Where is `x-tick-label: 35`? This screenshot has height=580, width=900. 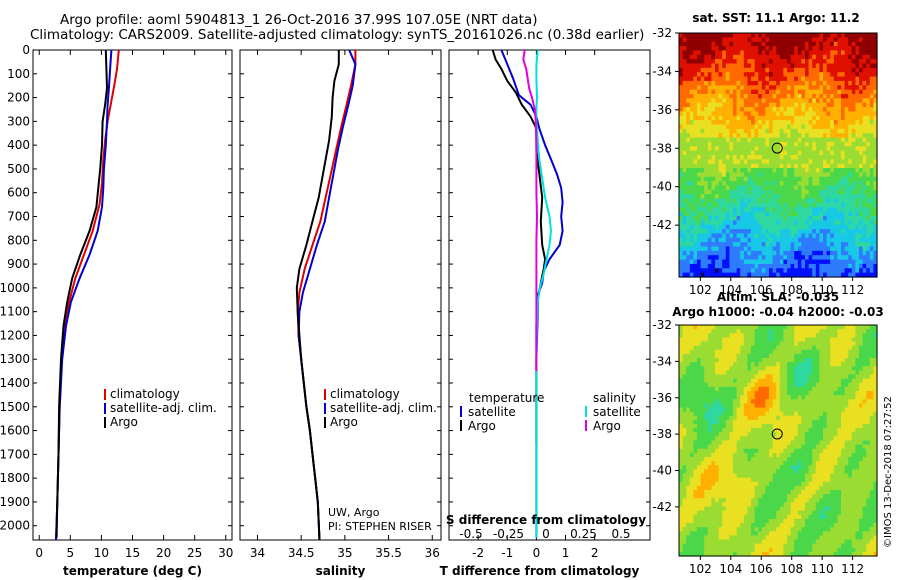 x-tick-label: 35 is located at coordinates (344, 553).